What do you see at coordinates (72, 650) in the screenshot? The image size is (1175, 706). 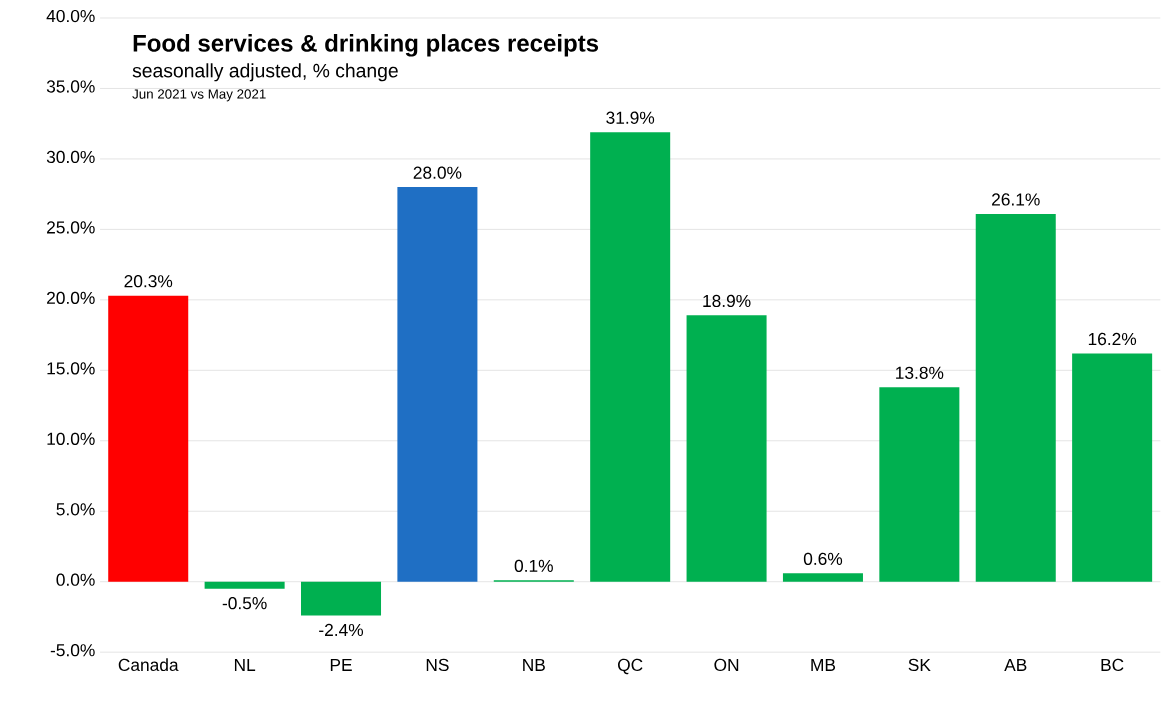 I see `y-tick-label: -5.0%` at bounding box center [72, 650].